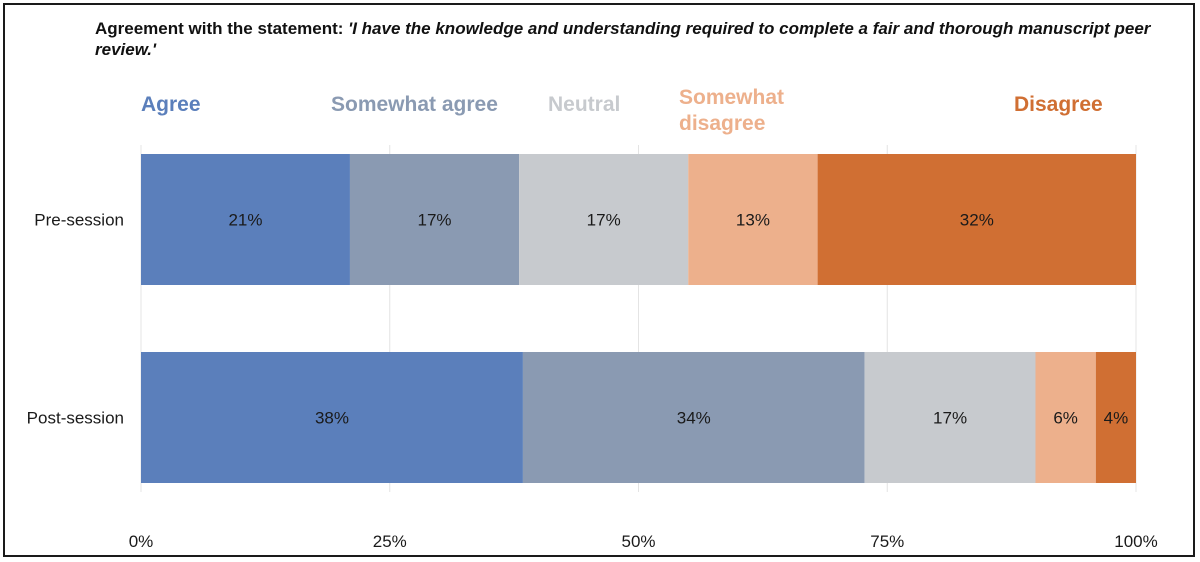 Image resolution: width=1200 pixels, height=562 pixels. What do you see at coordinates (219, 28) in the screenshot?
I see `title-prefix: Agreement with the statement:` at bounding box center [219, 28].